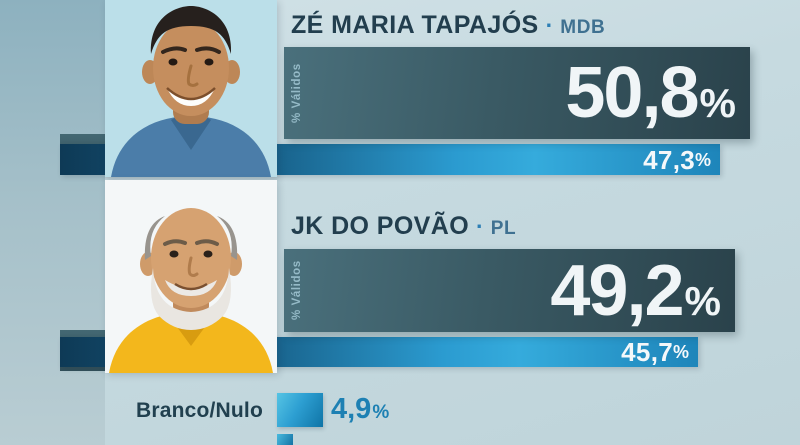 The width and height of the screenshot is (800, 445). I want to click on candidate-2-avatar, so click(191, 276).